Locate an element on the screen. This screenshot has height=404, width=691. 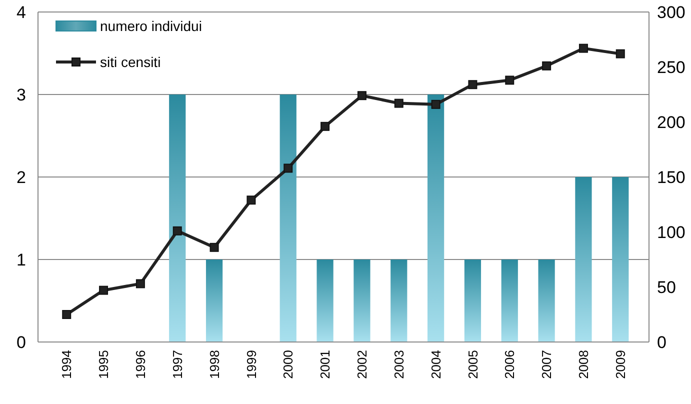
x-tick-label: 2007 is located at coordinates (546, 364).